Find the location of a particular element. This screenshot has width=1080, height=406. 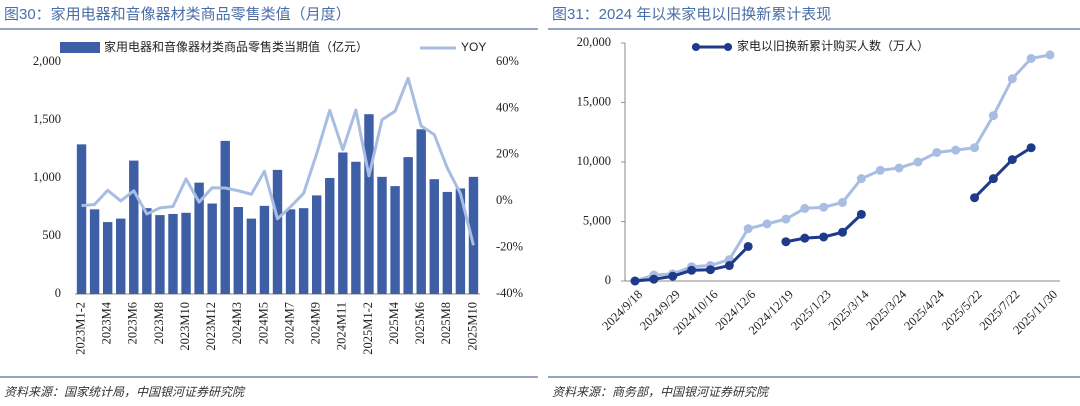

y-tick-label: 500 is located at coordinates (51, 235).